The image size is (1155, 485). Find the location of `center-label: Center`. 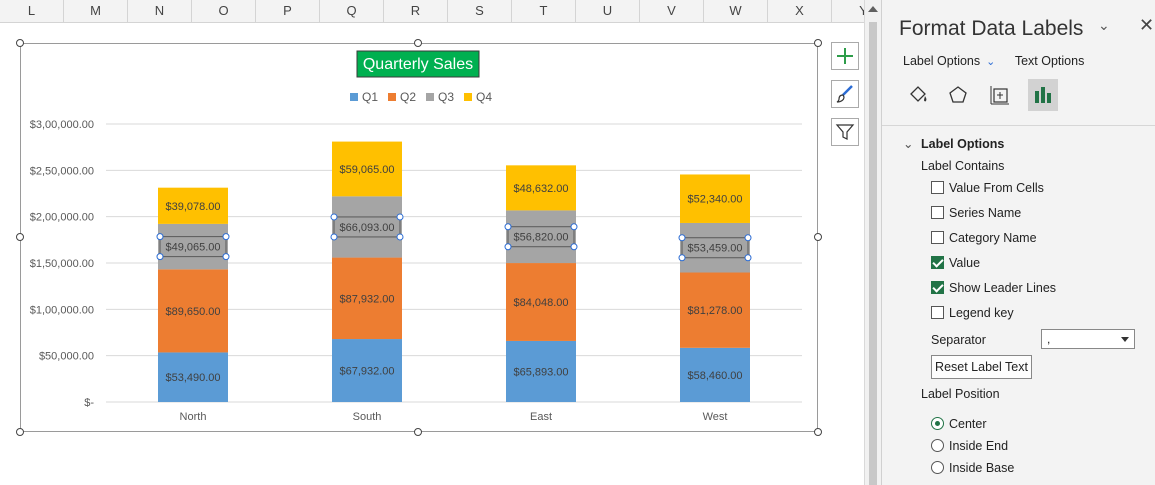

center-label: Center is located at coordinates (968, 424).